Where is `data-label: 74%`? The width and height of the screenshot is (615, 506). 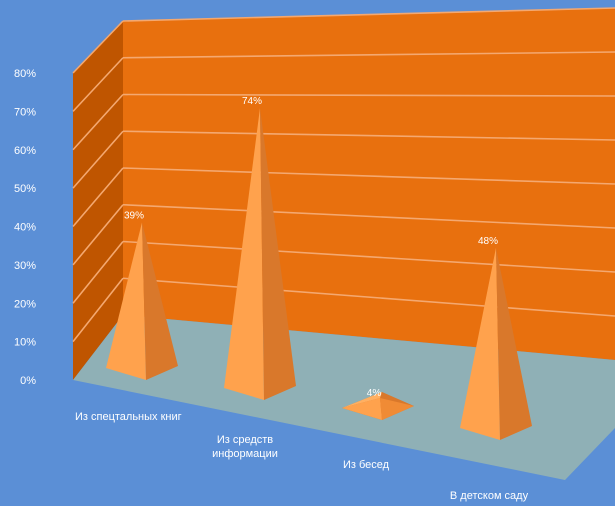
data-label: 74% is located at coordinates (252, 101).